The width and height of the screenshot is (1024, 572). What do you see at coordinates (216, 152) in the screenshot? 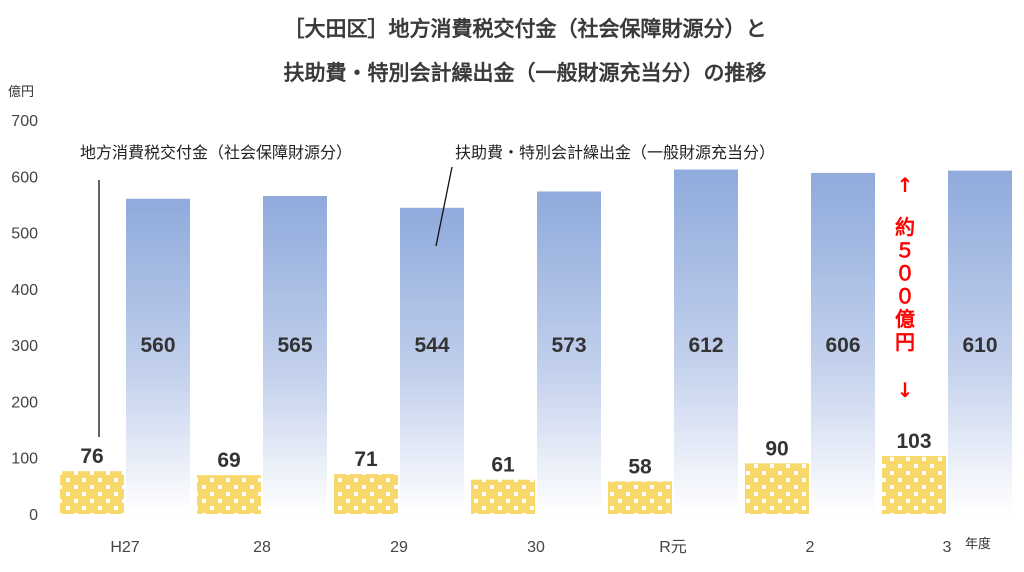
I see `series-label-consumption-tax: 地方消費税交付金（社会保障財源分）` at bounding box center [216, 152].